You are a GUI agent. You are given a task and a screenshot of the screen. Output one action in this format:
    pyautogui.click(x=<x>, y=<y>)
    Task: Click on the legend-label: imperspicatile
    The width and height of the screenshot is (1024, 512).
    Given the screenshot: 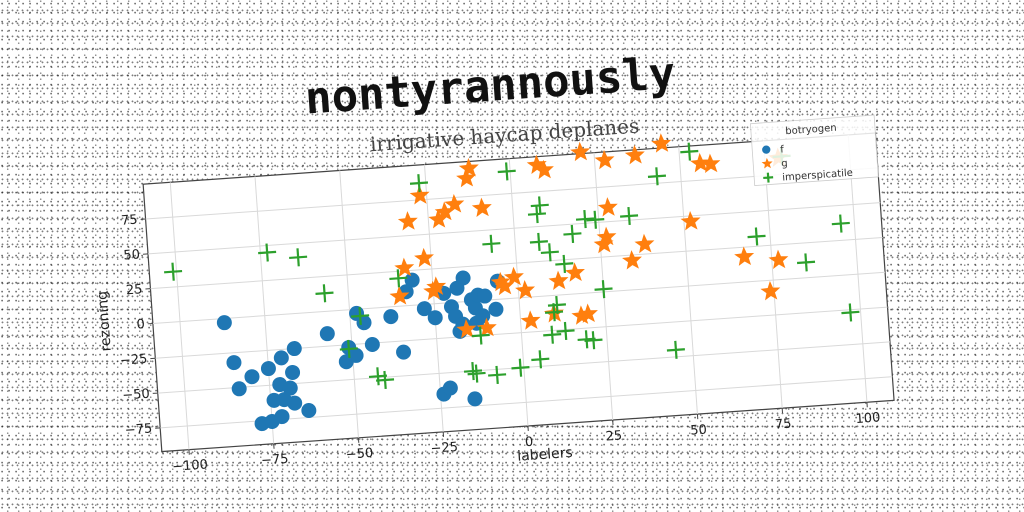 What is the action you would take?
    pyautogui.click(x=817, y=176)
    